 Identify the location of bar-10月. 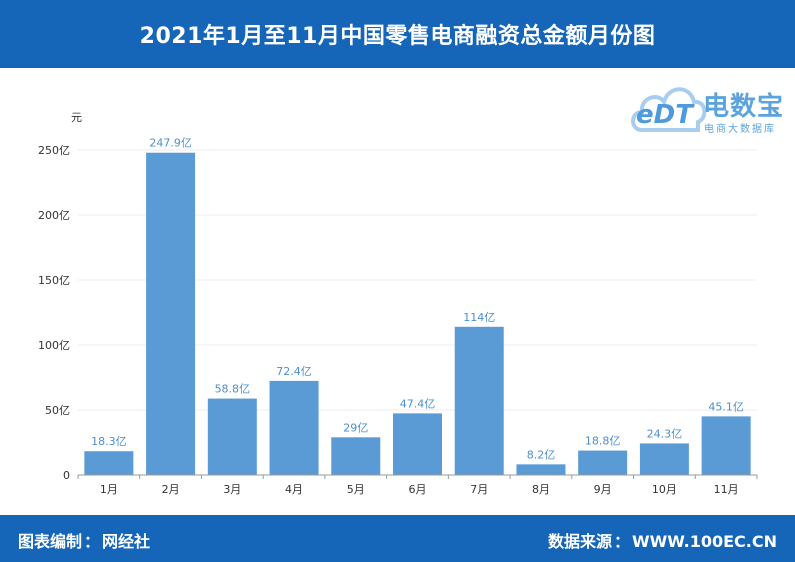
(664, 459).